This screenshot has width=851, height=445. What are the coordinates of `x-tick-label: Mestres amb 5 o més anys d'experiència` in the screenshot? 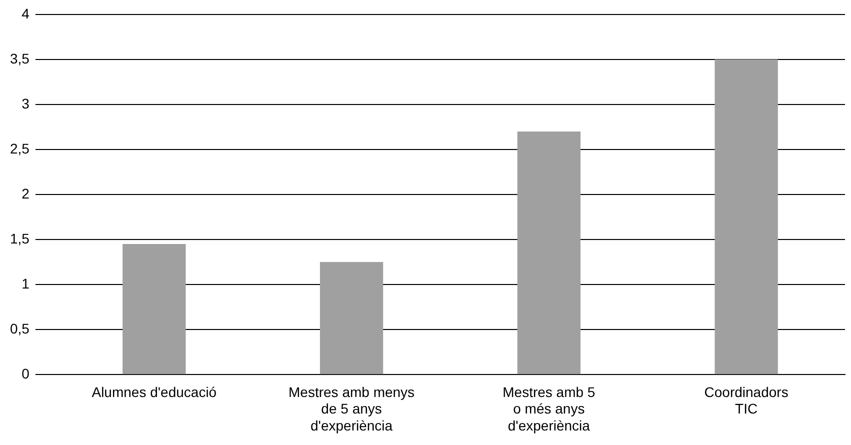 It's located at (549, 409).